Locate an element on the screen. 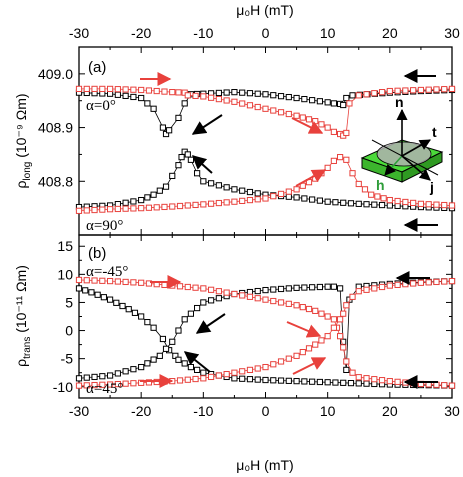 The image size is (463, 477). y-tick-label: 0 is located at coordinates (69, 331).